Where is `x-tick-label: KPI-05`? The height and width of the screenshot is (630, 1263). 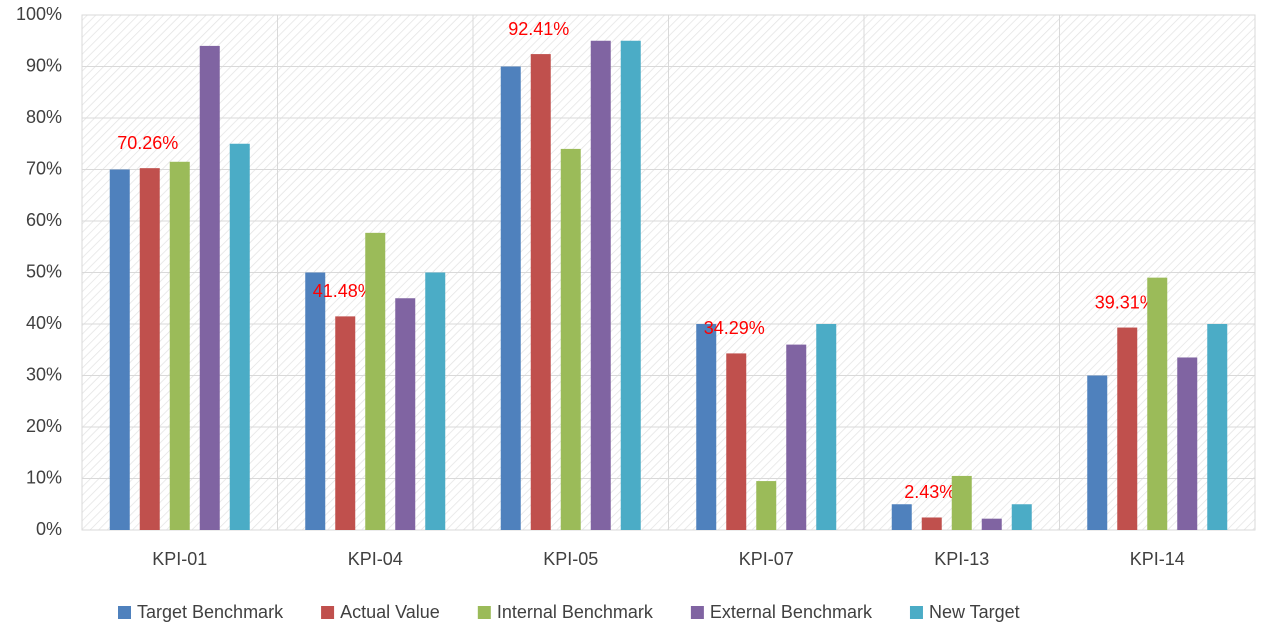 x-tick-label: KPI-05 is located at coordinates (570, 559).